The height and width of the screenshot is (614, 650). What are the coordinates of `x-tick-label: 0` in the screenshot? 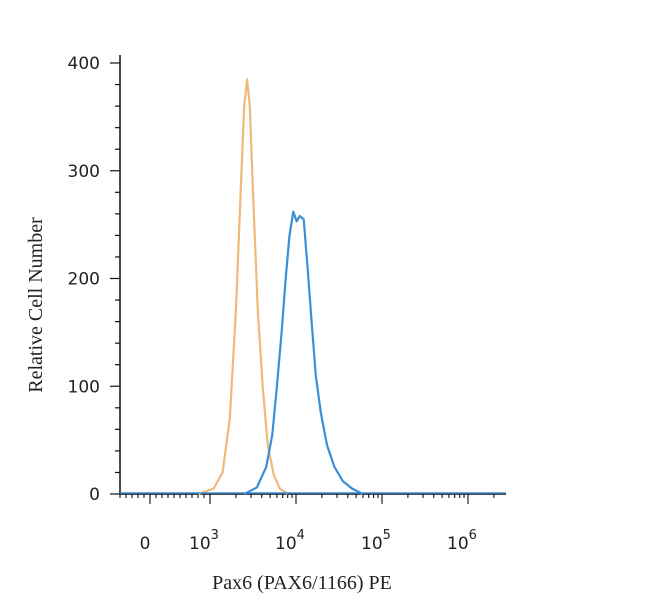 It's located at (145, 544).